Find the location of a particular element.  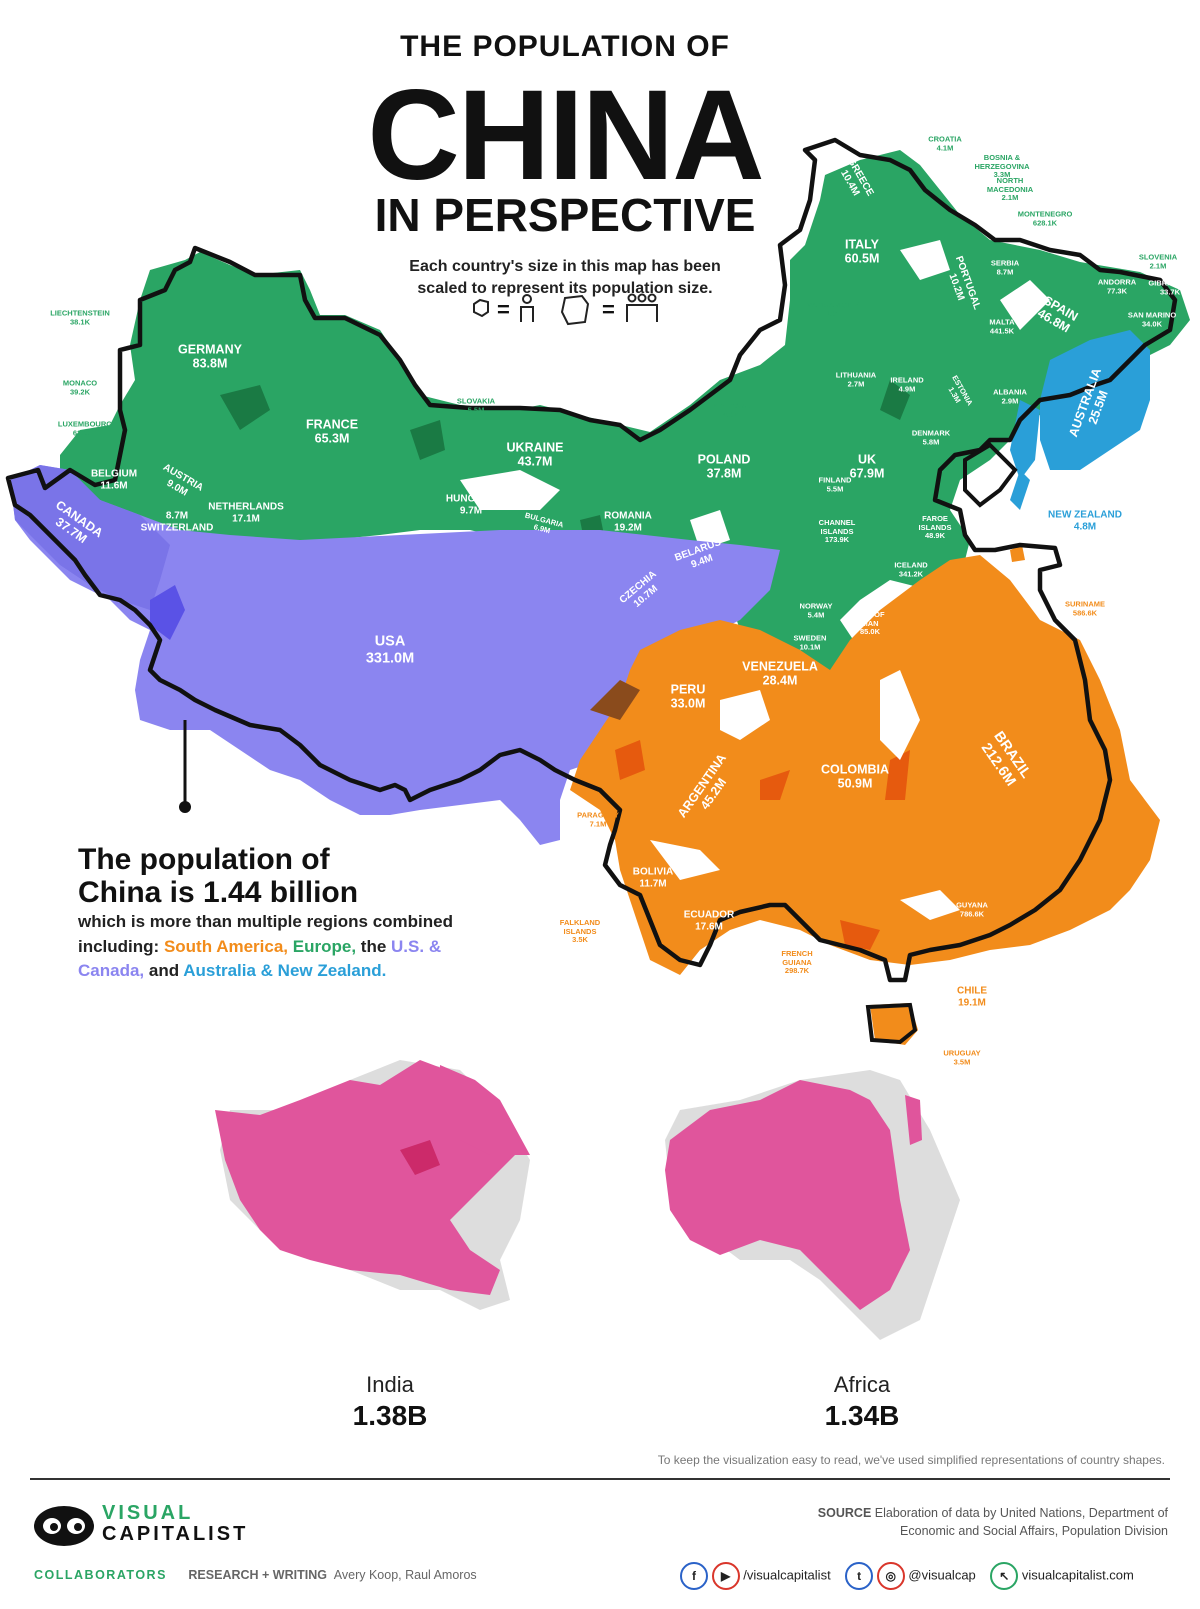

label-ecuador: ECUADOR 17.6M is located at coordinates (709, 921).